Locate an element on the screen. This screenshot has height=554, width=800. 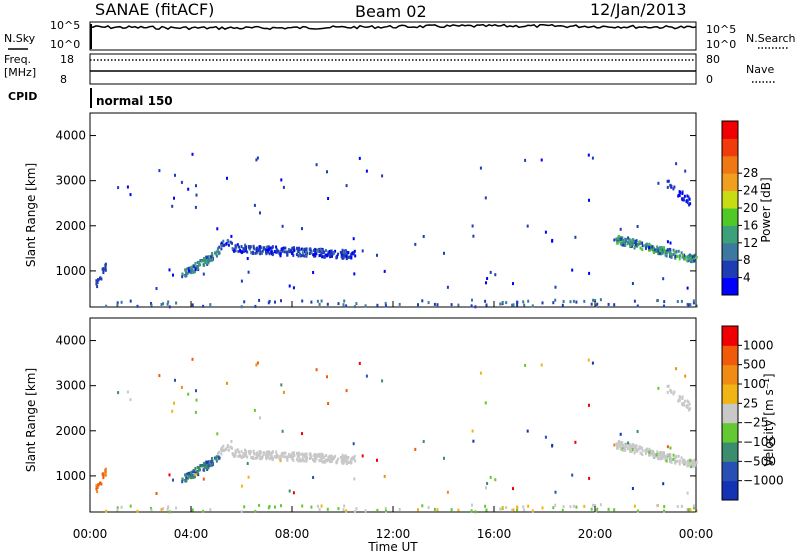
power-ylabel: Slant Range [km] is located at coordinates (31, 215).